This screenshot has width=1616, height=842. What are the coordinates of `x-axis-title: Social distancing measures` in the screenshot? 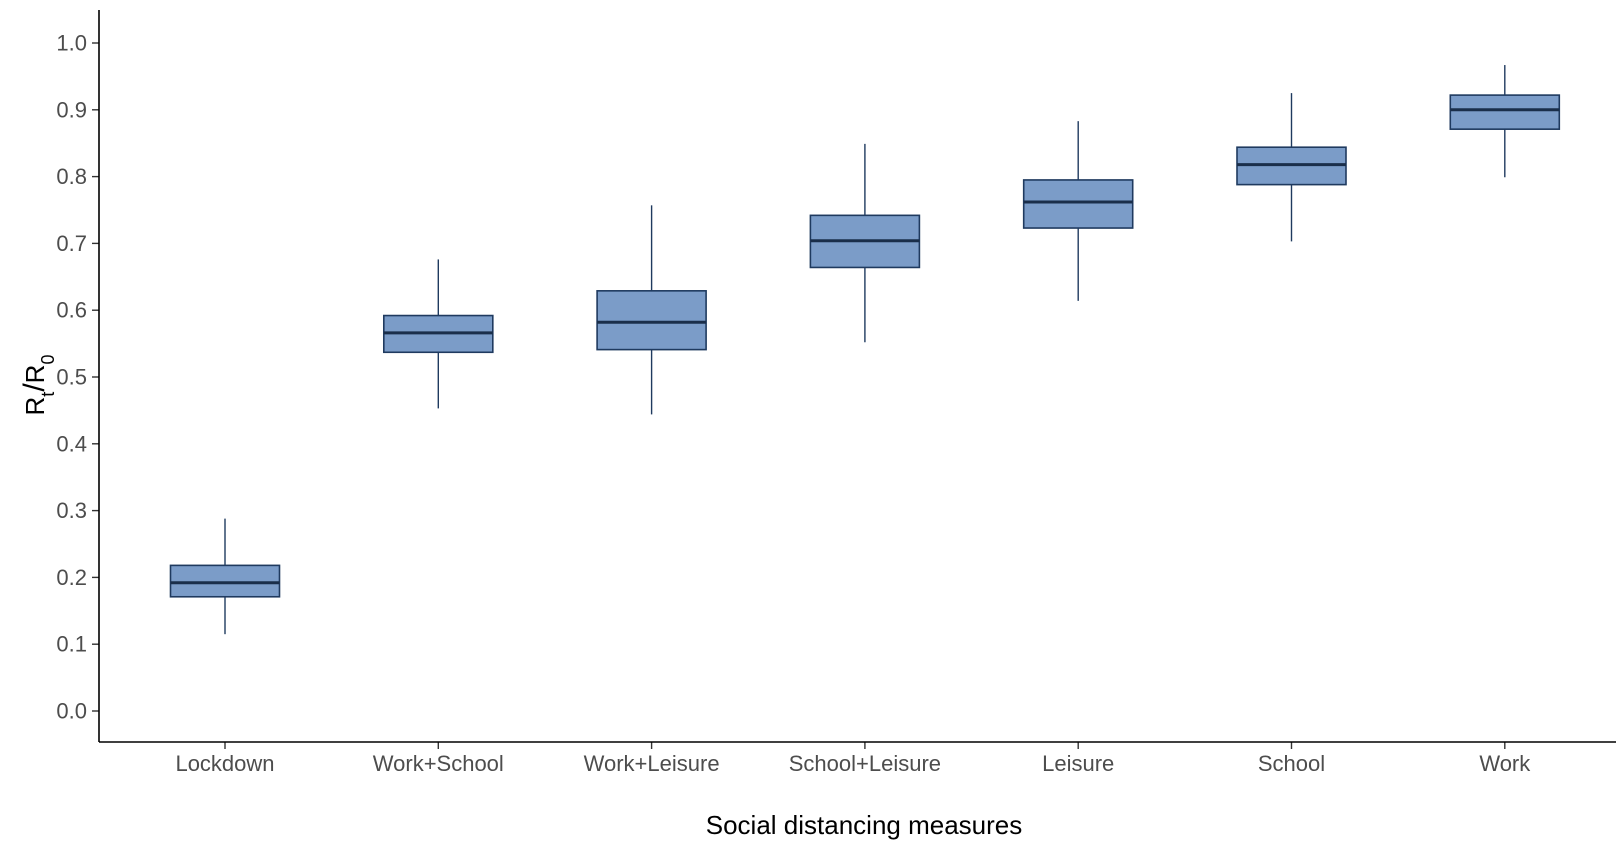 It's located at (864, 825).